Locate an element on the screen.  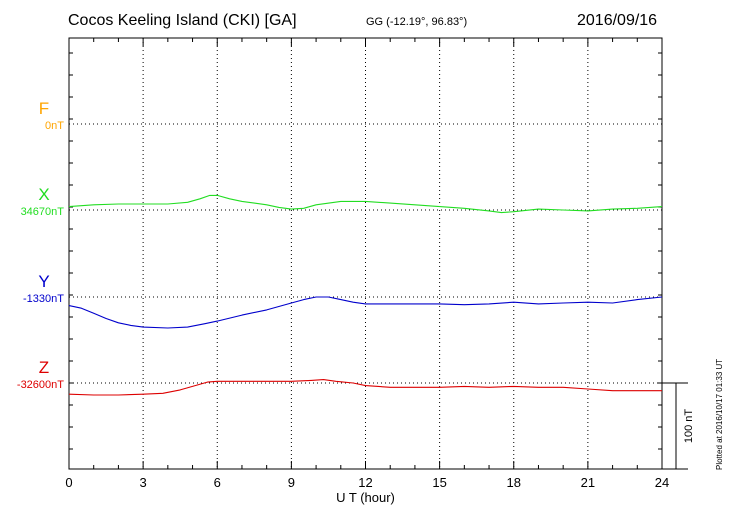
x-tick-label: 9 is located at coordinates (291, 482).